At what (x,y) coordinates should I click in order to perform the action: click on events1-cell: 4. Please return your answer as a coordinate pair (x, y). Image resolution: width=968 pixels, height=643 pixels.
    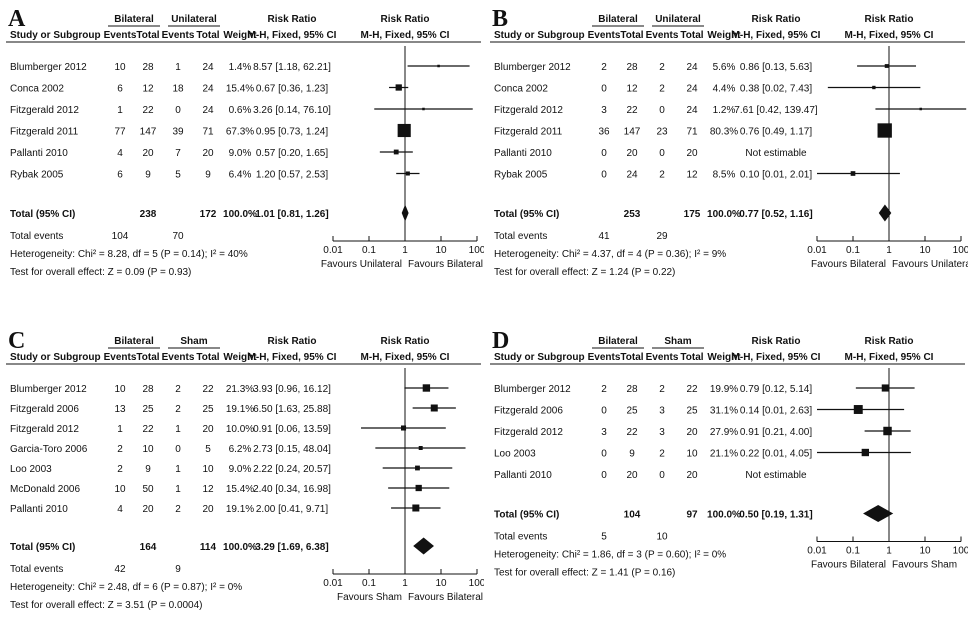
    Looking at the image, I should click on (120, 509).